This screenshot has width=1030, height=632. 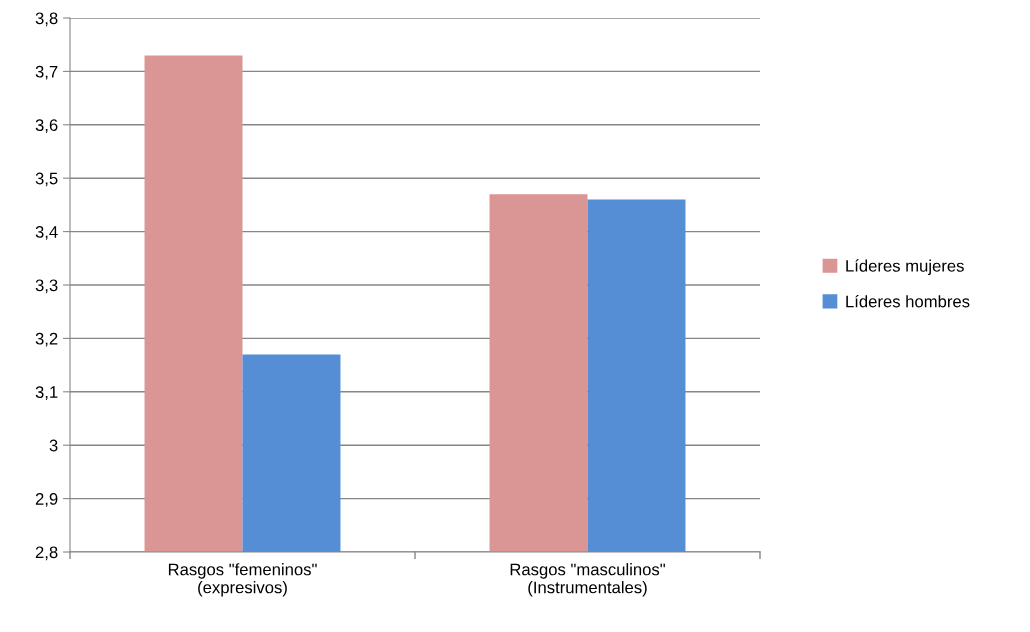 I want to click on y-tick-label: 3,4, so click(x=46, y=233).